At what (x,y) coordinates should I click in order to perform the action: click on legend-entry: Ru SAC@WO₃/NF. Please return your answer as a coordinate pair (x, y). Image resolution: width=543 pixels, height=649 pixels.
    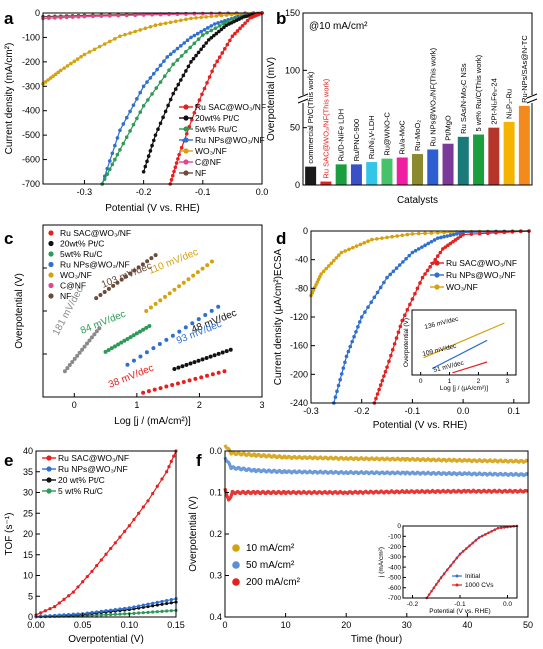
    Looking at the image, I should click on (93, 458).